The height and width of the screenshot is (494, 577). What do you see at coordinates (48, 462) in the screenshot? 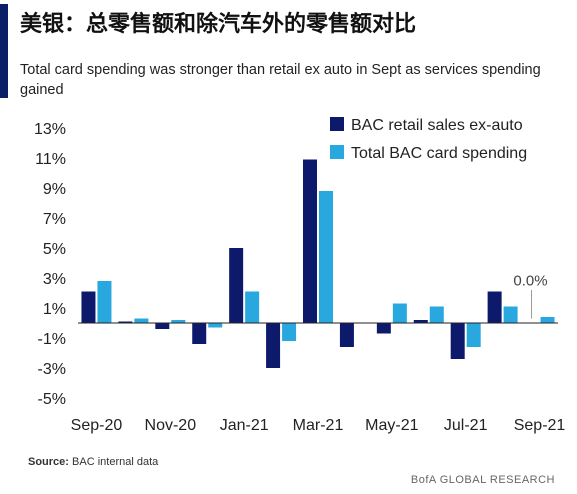
I see `source-label: Source:` at bounding box center [48, 462].